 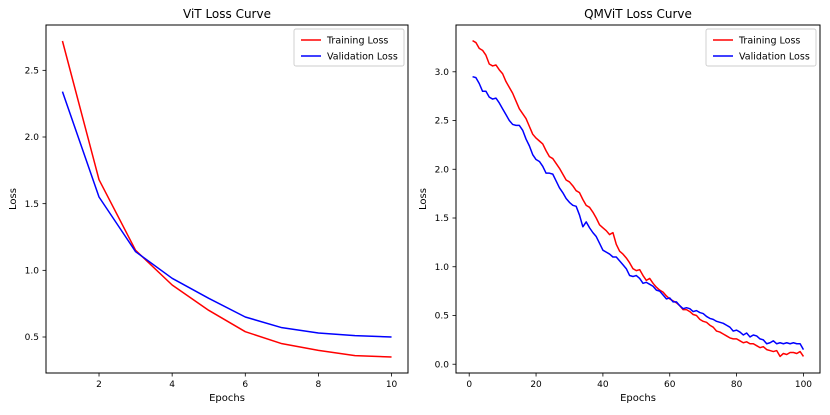 I want to click on y-tick-label: 3.0, so click(x=442, y=73).